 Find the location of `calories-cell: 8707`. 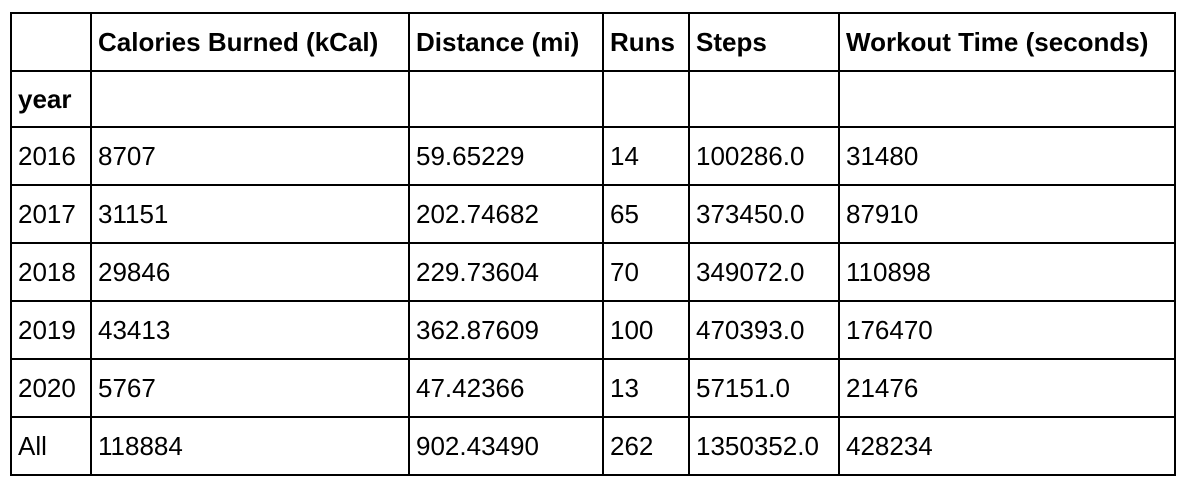

calories-cell: 8707 is located at coordinates (250, 156).